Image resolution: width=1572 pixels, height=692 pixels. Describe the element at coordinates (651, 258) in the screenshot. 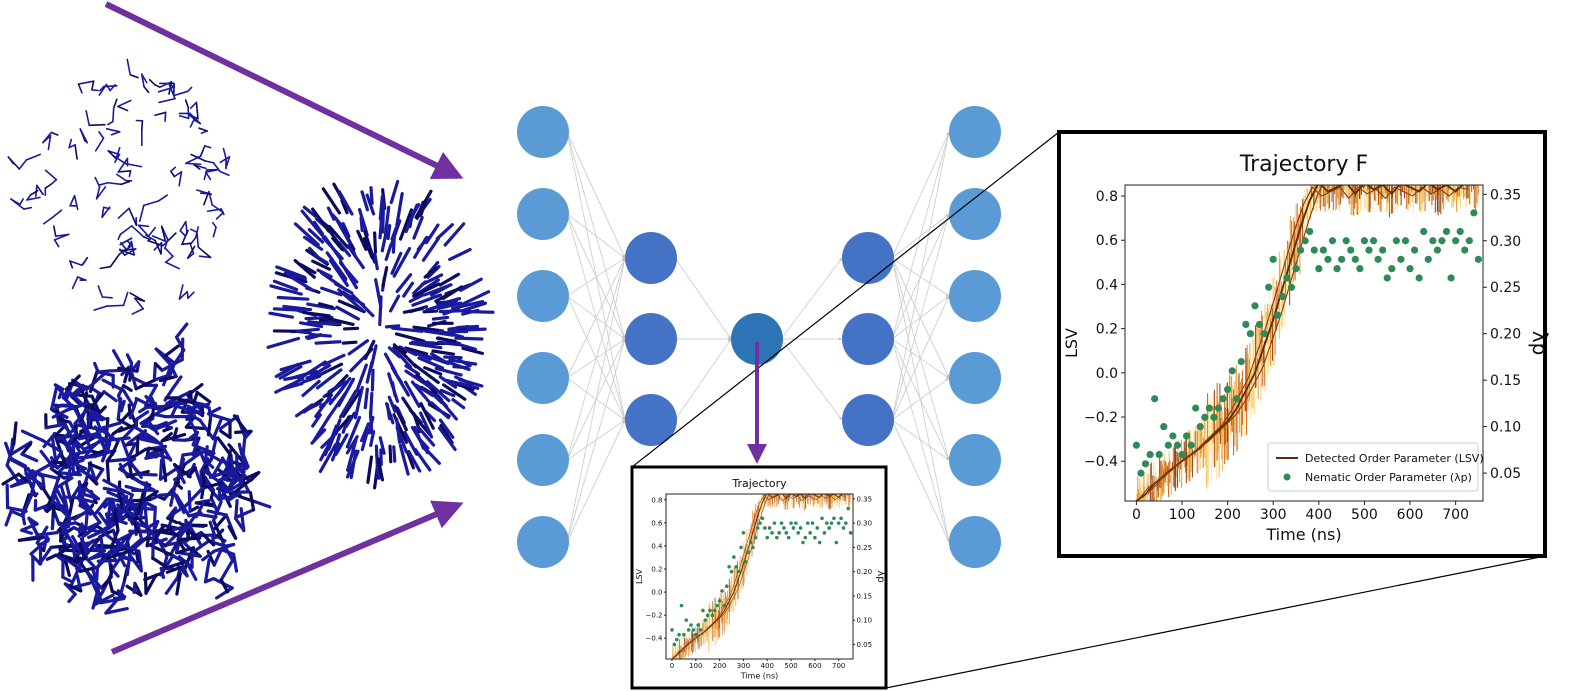

I see `hidden-node` at that location.